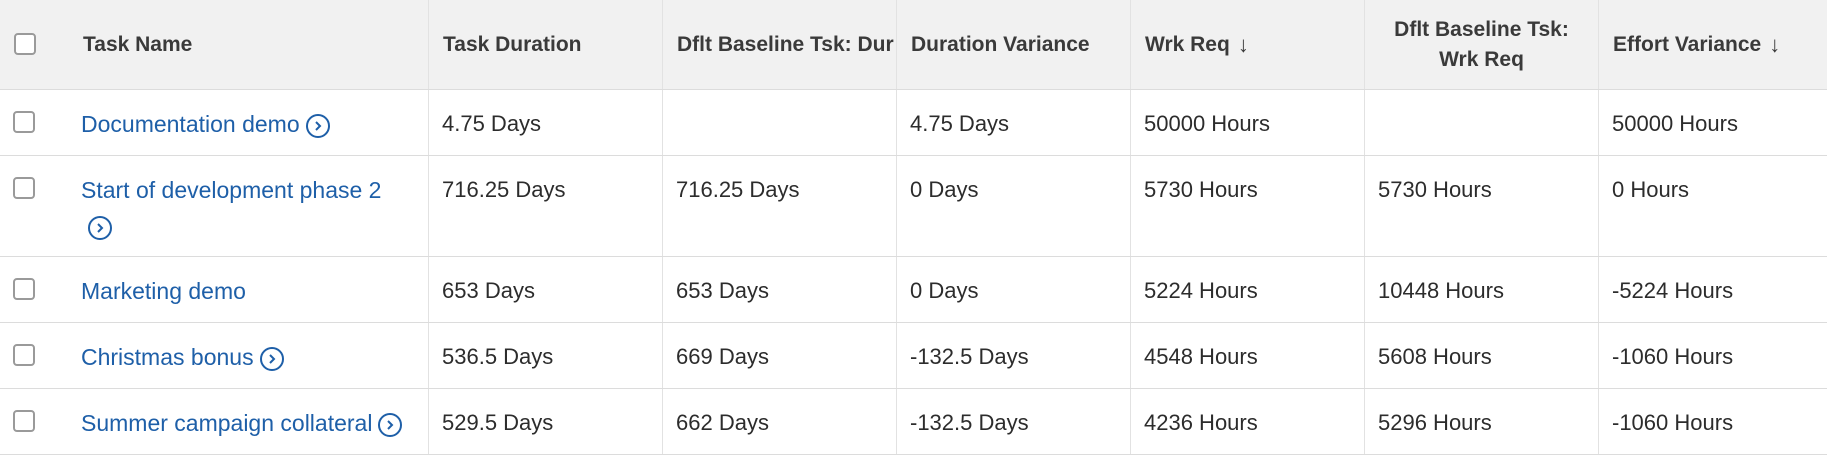 The width and height of the screenshot is (1827, 455). What do you see at coordinates (1675, 123) in the screenshot?
I see `effort-variance-cell: 50000 Hours` at bounding box center [1675, 123].